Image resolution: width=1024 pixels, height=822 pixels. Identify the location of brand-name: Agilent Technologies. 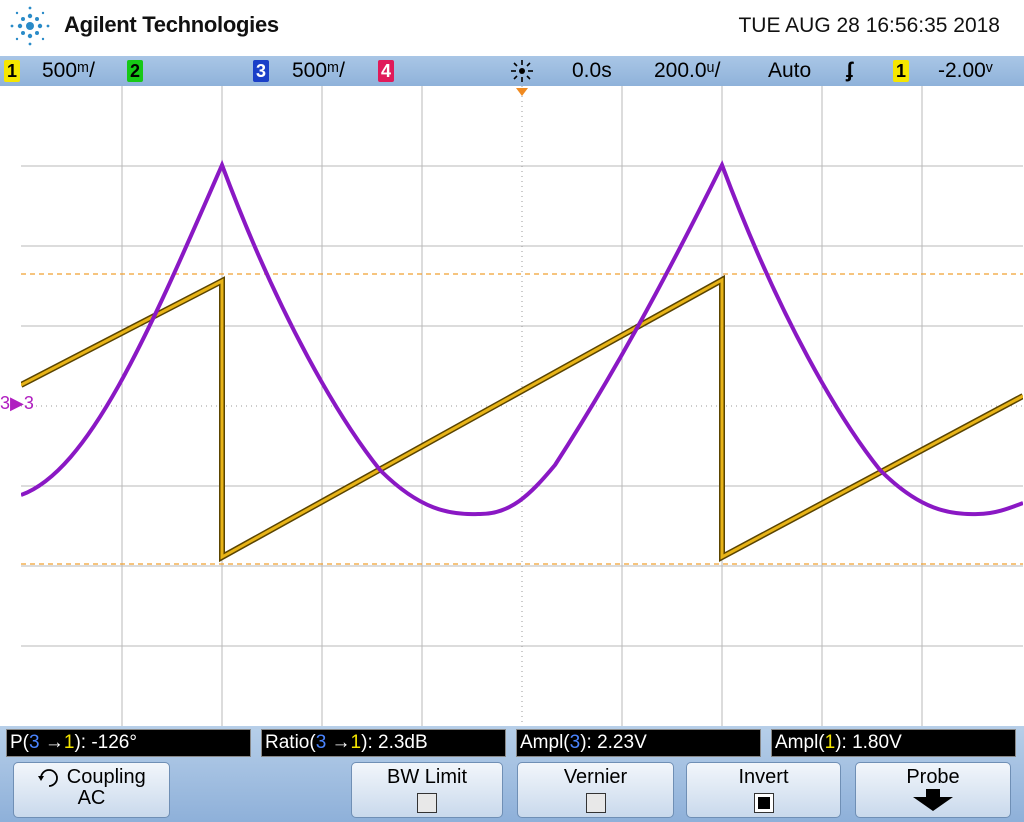
(171, 24).